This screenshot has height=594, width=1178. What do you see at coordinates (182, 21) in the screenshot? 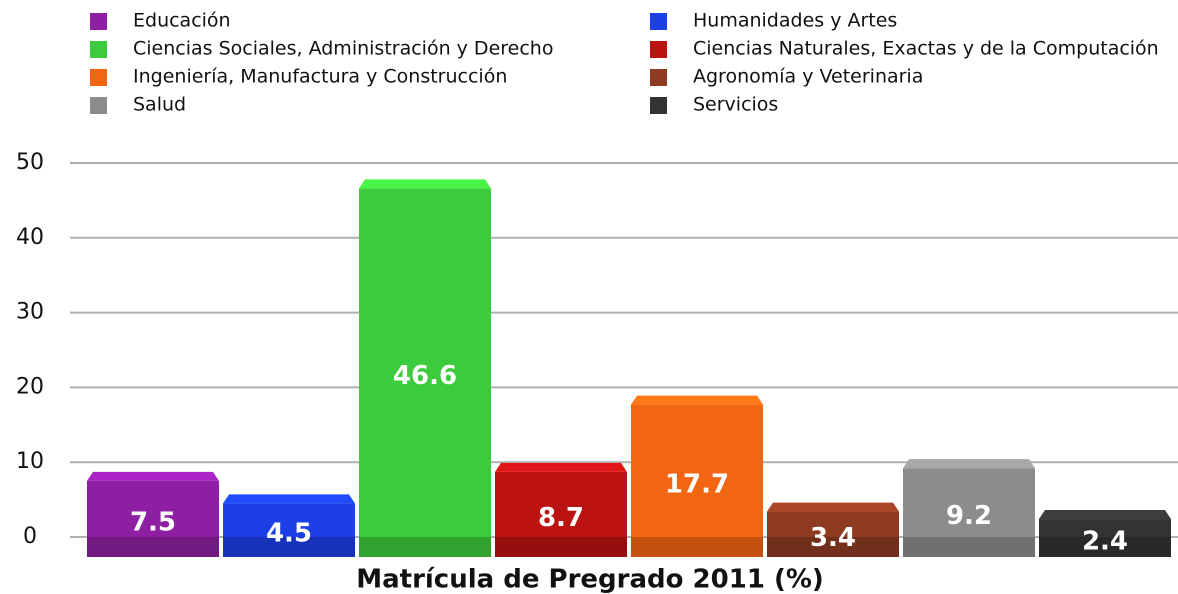
I see `legend-label: Educación` at bounding box center [182, 21].